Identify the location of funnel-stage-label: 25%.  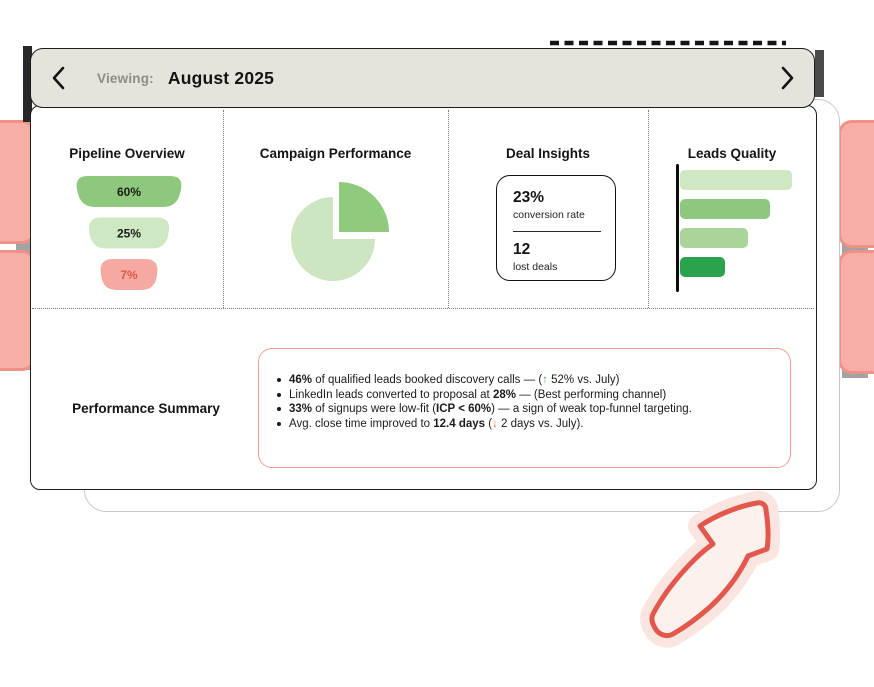
(129, 234).